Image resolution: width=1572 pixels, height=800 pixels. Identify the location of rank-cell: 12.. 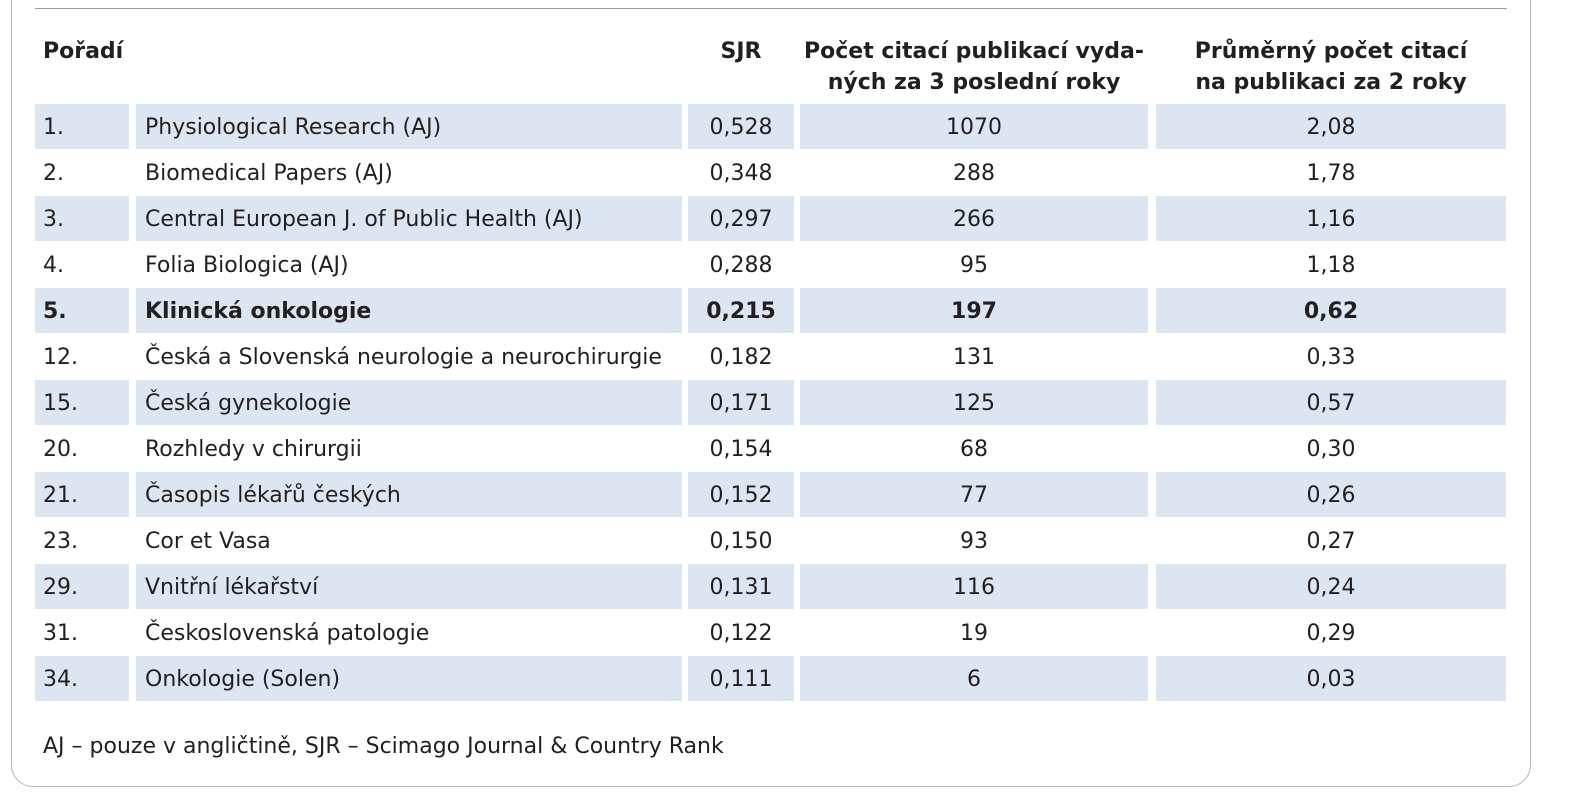
(60, 357).